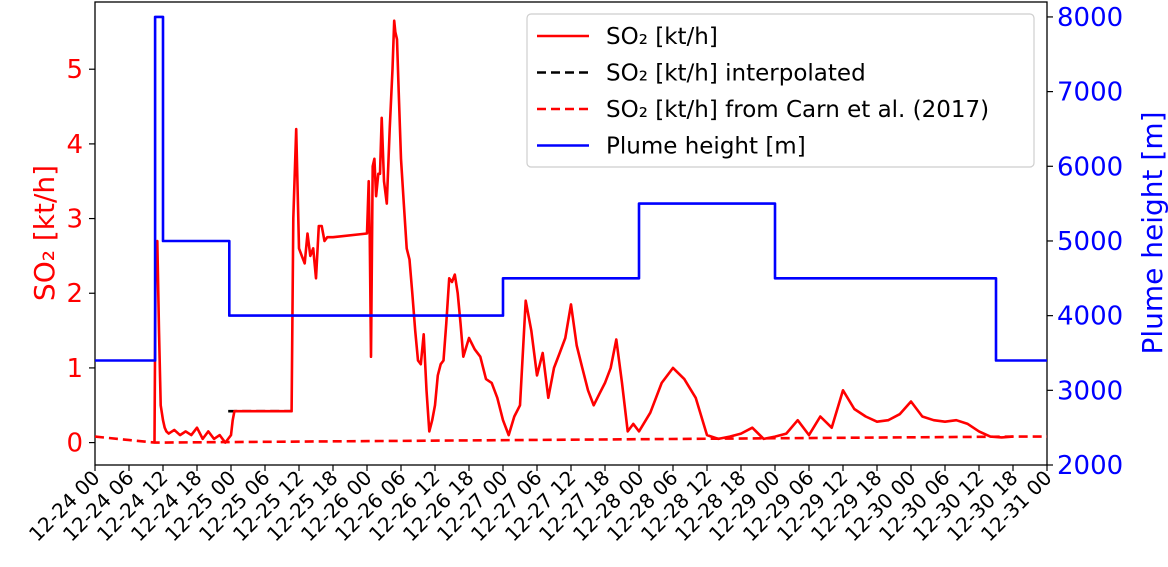  Describe the element at coordinates (662, 37) in the screenshot. I see `legend-label: SO₂ [kt/h]` at that location.